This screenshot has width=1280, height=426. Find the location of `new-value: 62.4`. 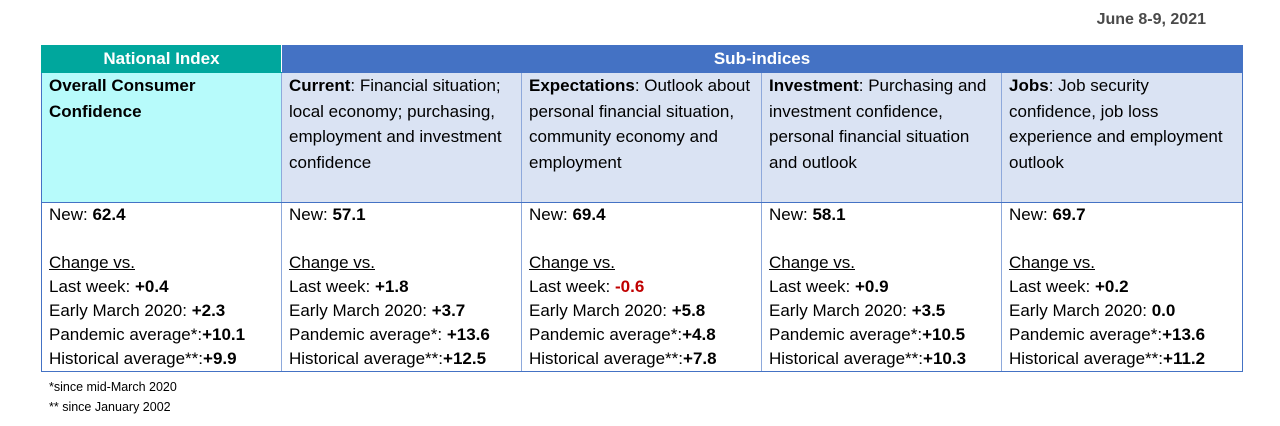

new-value: 62.4 is located at coordinates (109, 214).